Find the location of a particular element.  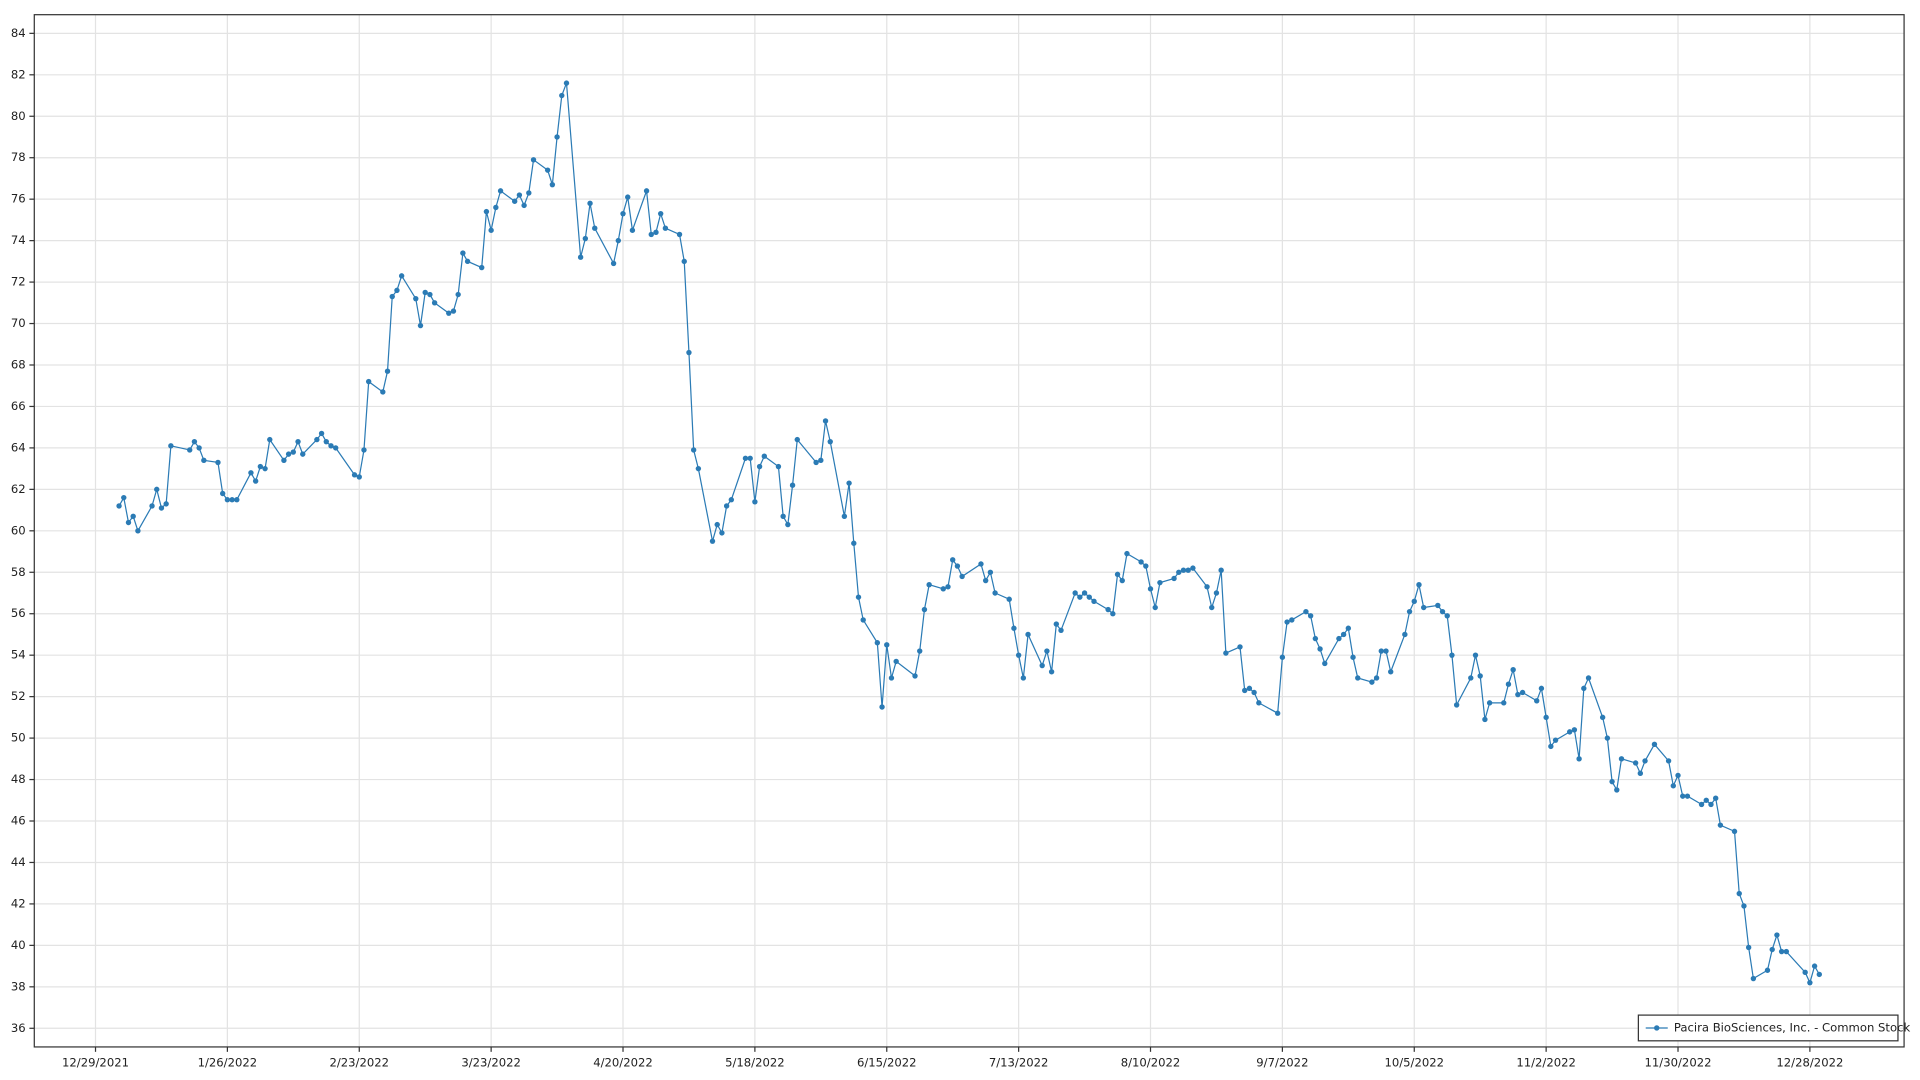

y-tick-label: 54 is located at coordinates (18, 655).